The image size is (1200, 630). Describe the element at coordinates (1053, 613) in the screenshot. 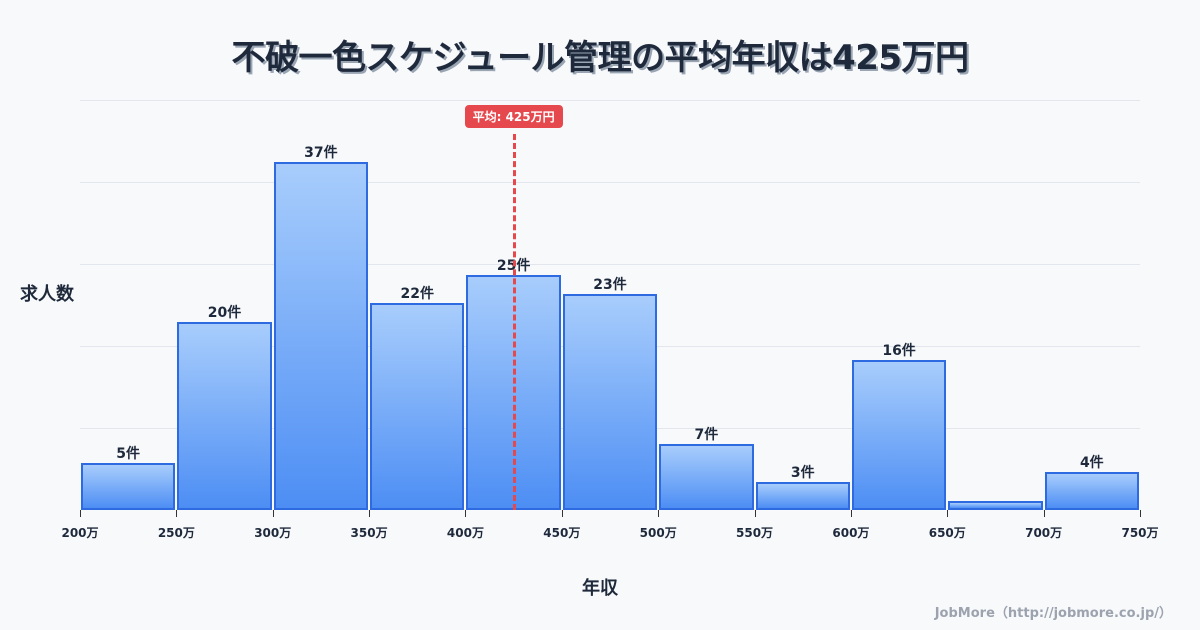

I see `source-credit: JobMore（http://jobmore.co.jp/）` at that location.